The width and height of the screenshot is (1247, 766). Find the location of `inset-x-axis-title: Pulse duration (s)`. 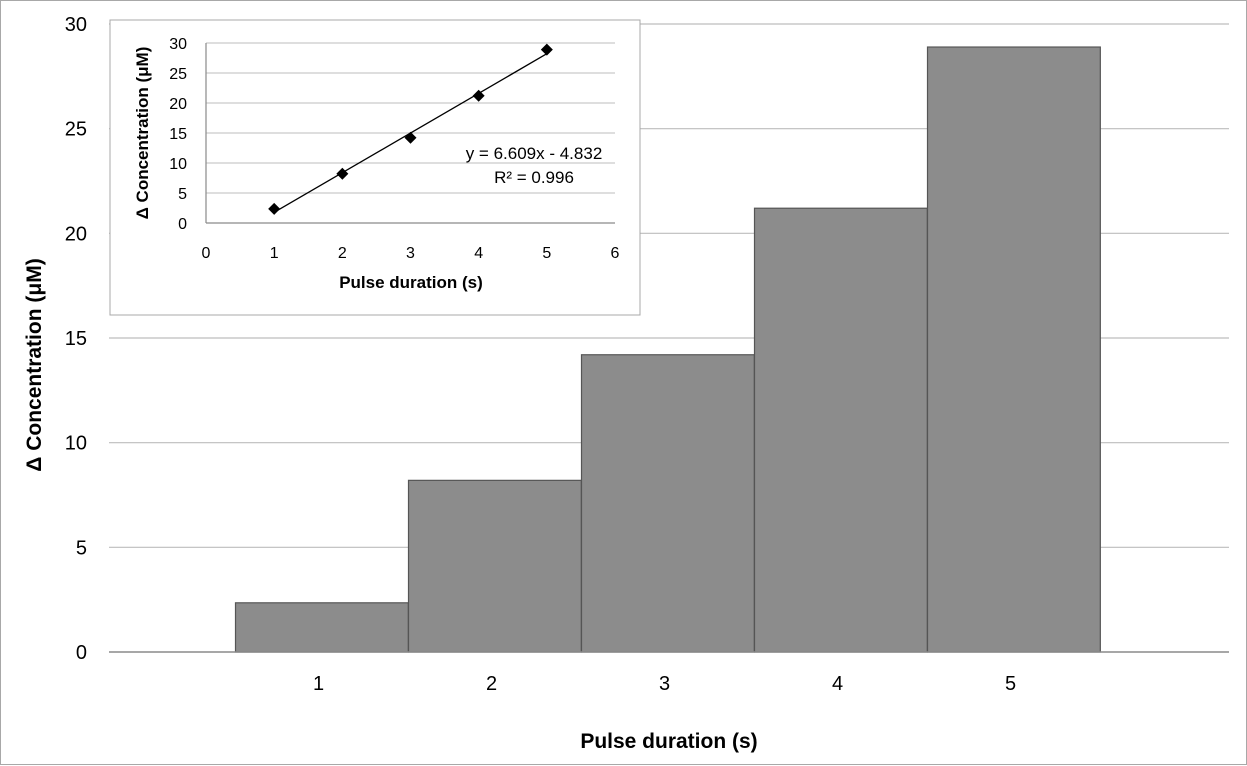

inset-x-axis-title: Pulse duration (s) is located at coordinates (411, 282).